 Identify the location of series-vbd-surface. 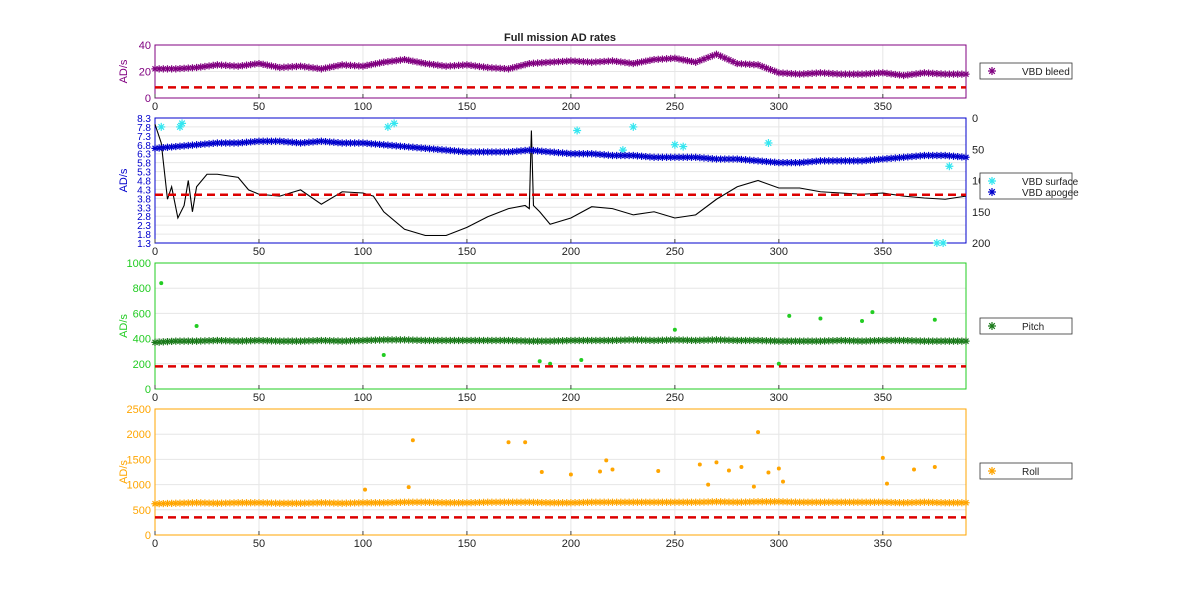
(555, 183).